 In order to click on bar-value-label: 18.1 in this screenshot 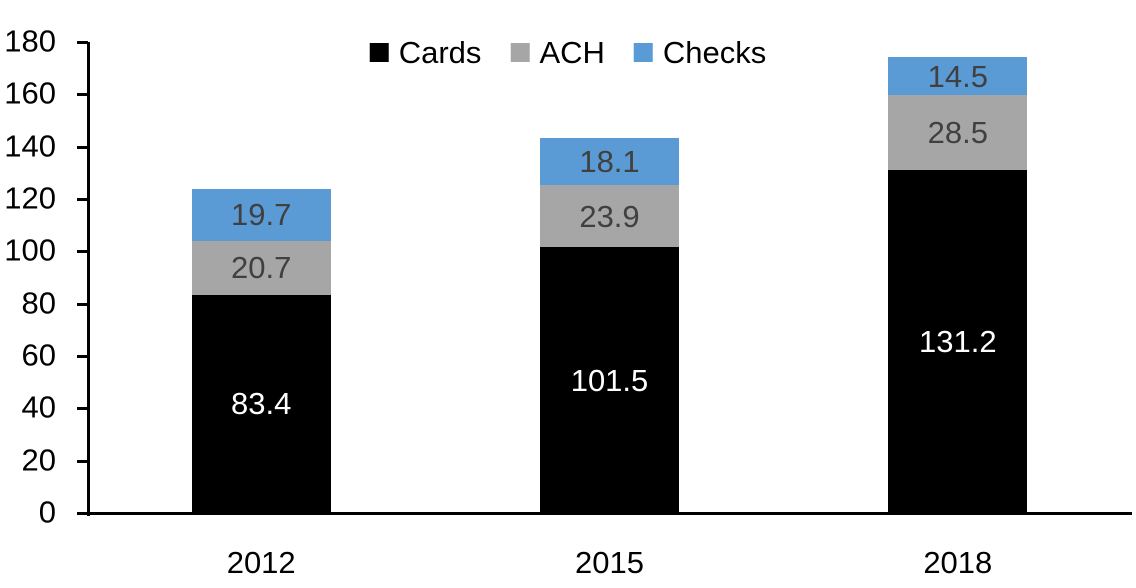, I will do `click(609, 161)`.